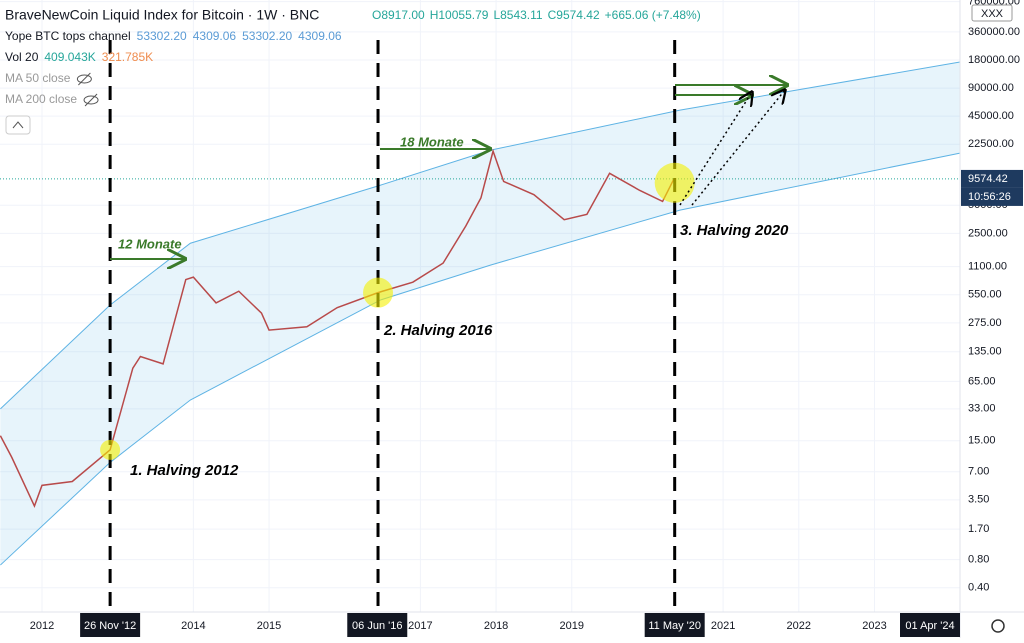 The width and height of the screenshot is (1024, 643). What do you see at coordinates (978, 500) in the screenshot?
I see `y-tick-label: 3.50` at bounding box center [978, 500].